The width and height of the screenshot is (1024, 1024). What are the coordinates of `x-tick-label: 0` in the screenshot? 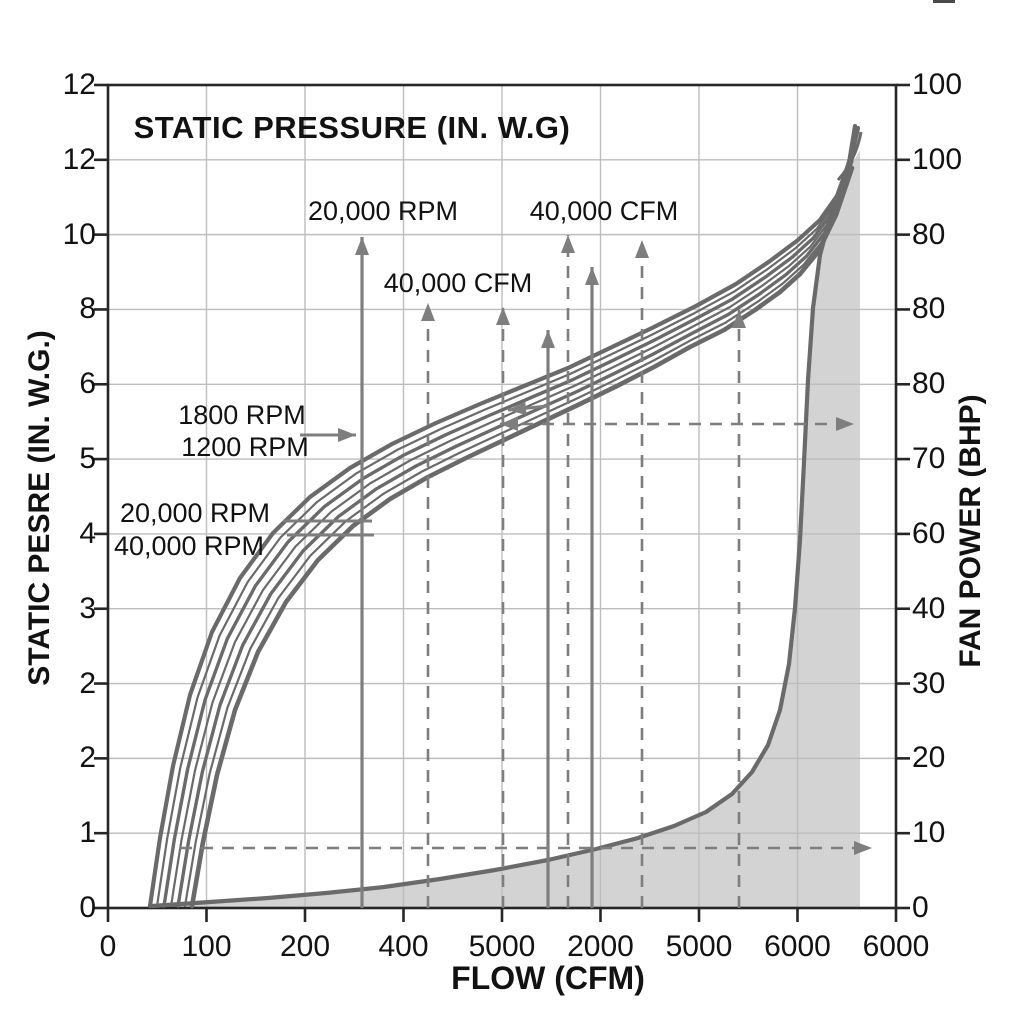 It's located at (108, 946).